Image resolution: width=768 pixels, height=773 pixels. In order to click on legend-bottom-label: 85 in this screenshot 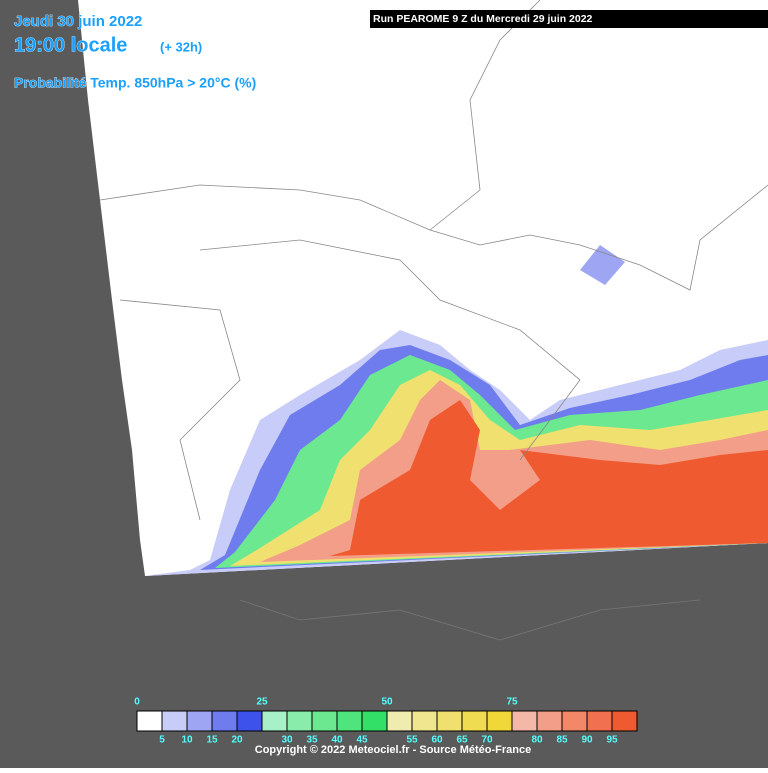, I will do `click(562, 740)`.